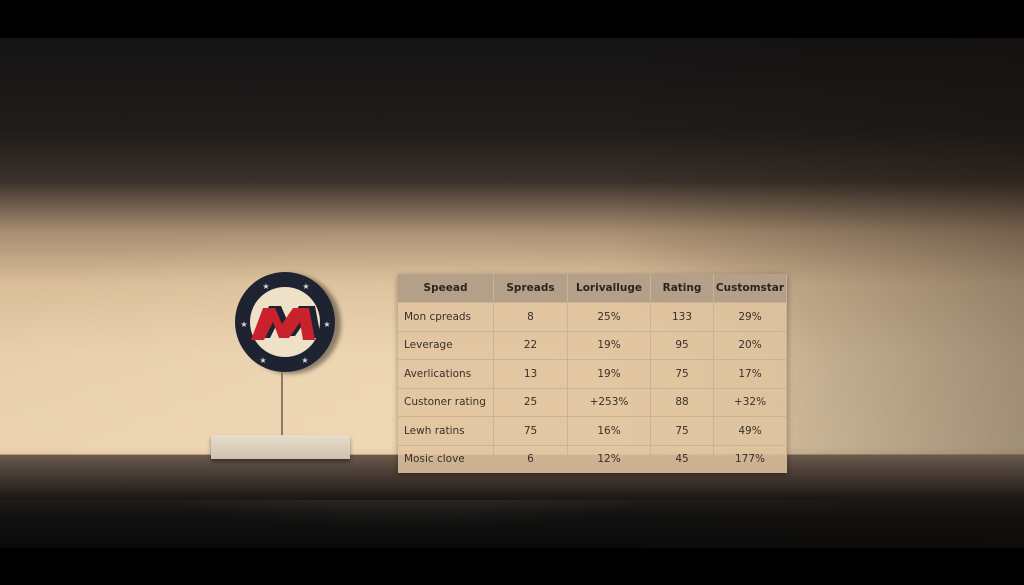 The height and width of the screenshot is (585, 1024). What do you see at coordinates (280, 447) in the screenshot?
I see `sign-base` at bounding box center [280, 447].